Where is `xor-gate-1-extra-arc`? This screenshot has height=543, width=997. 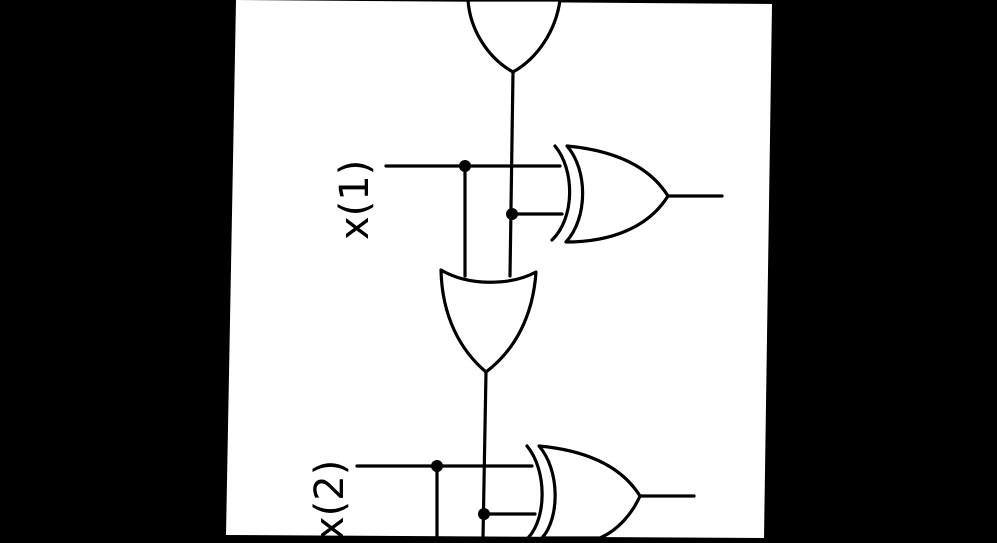 xor-gate-1-extra-arc is located at coordinates (561, 193).